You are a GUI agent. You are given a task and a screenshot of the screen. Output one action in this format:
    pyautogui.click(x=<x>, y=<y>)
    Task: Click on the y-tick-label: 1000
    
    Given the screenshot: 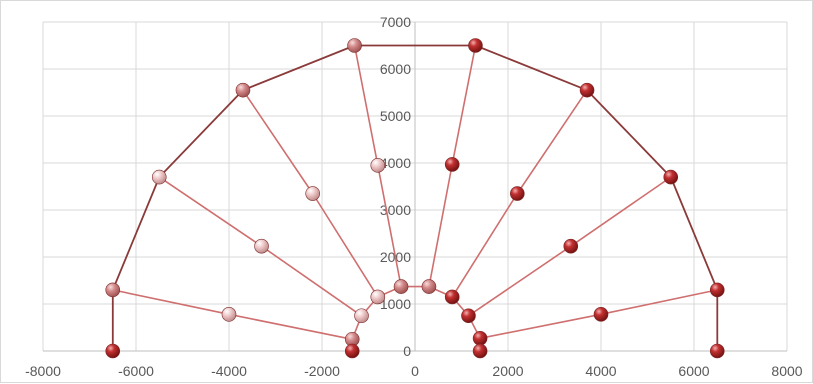 What is the action you would take?
    pyautogui.click(x=395, y=304)
    